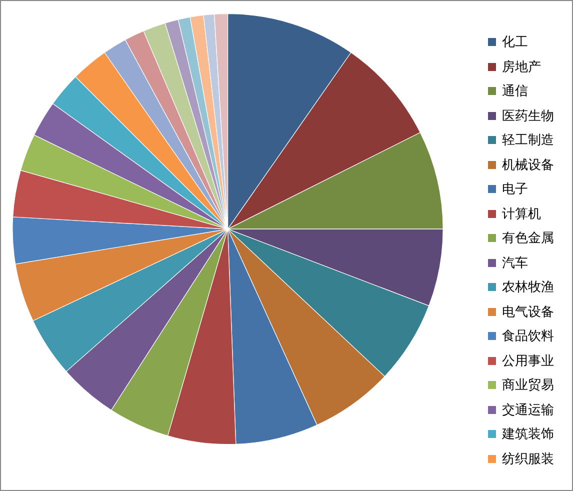  I want to click on legend-label: 农林牧渔, so click(528, 287).